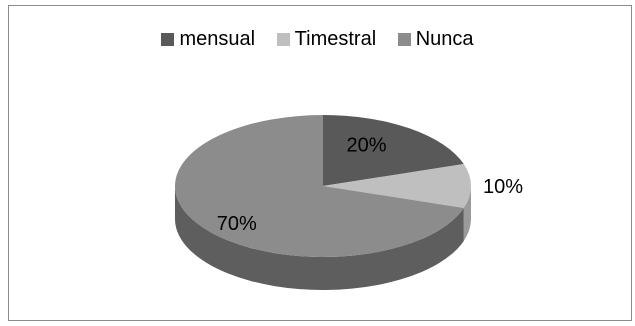 The height and width of the screenshot is (326, 635). What do you see at coordinates (366, 145) in the screenshot?
I see `data-label-mensual: 20%` at bounding box center [366, 145].